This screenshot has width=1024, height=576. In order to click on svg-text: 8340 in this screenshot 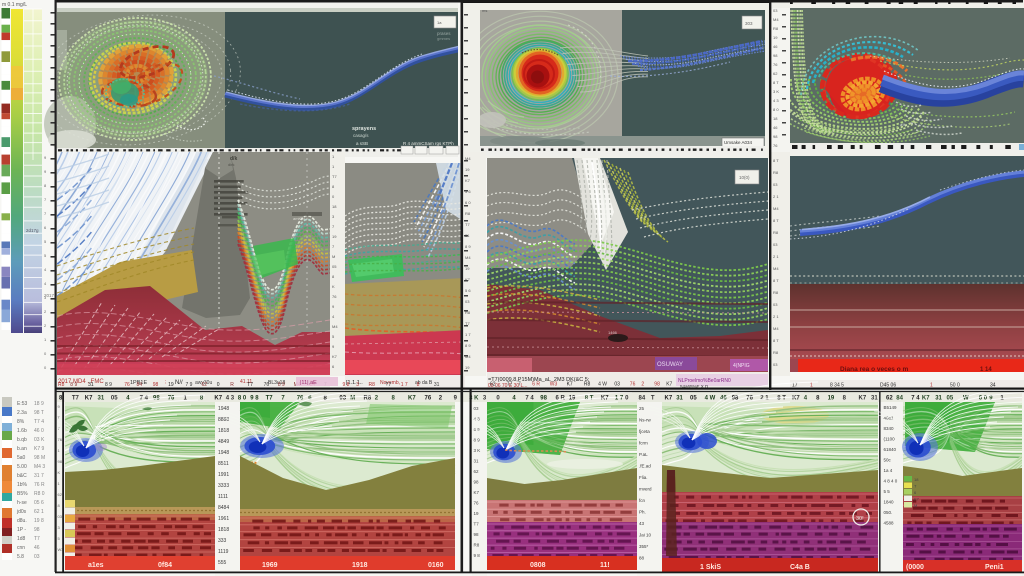, I will do `click(889, 428)`.